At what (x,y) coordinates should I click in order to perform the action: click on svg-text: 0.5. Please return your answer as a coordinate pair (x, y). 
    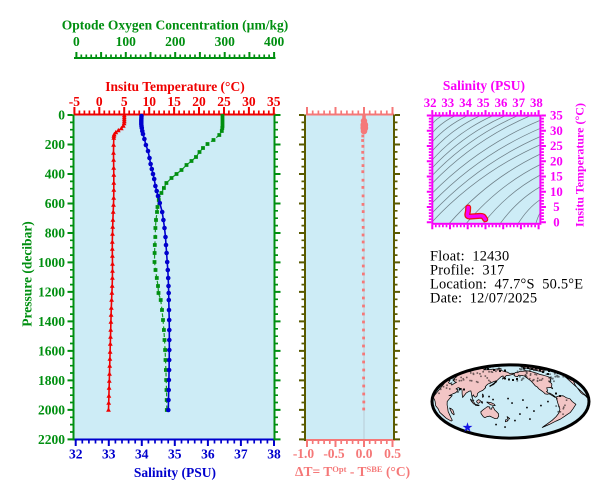
    Looking at the image, I should click on (392, 453).